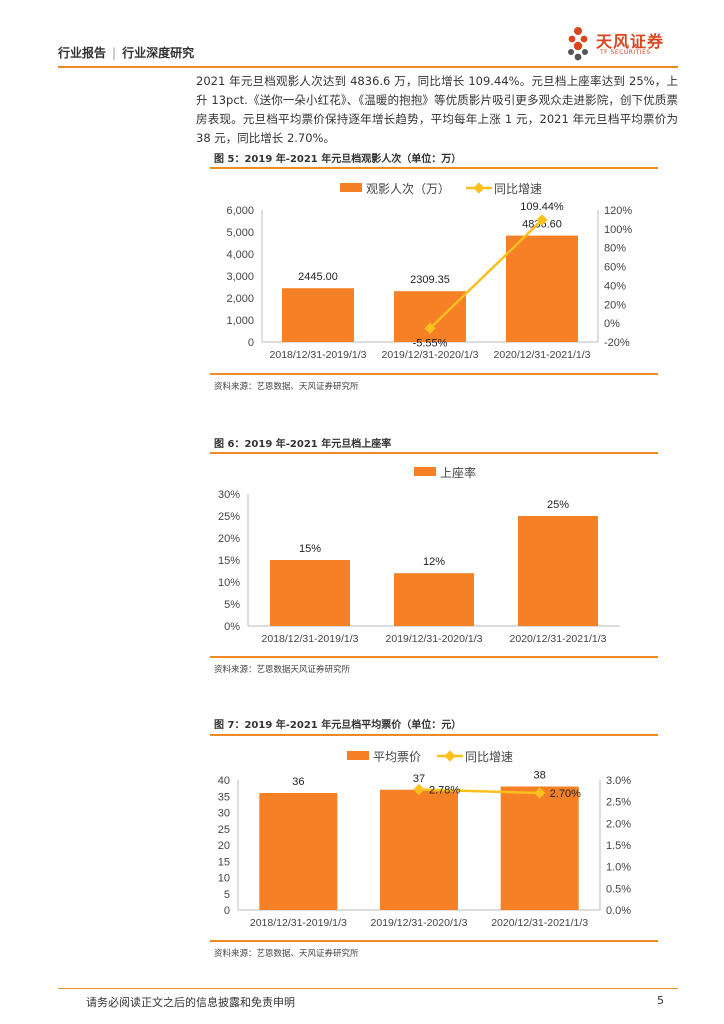 This screenshot has height=1024, width=724. Describe the element at coordinates (224, 879) in the screenshot. I see `y-tick-label: 10` at that location.